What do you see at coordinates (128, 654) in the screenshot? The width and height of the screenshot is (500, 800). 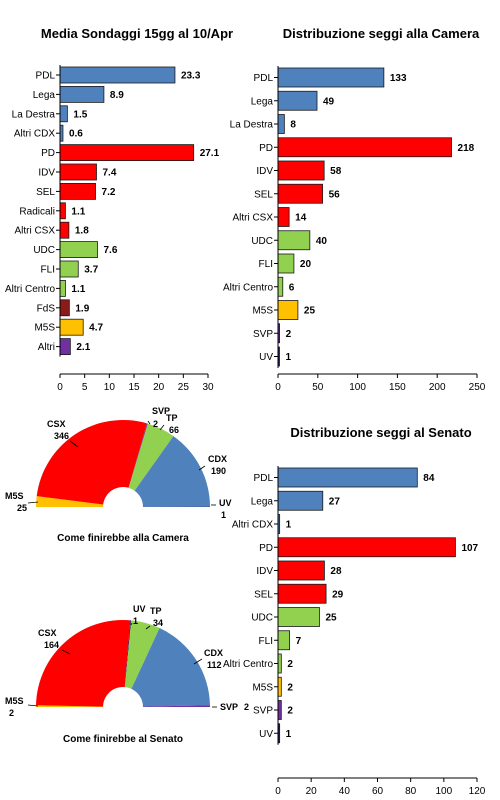 I see `slice-uv` at bounding box center [128, 654].